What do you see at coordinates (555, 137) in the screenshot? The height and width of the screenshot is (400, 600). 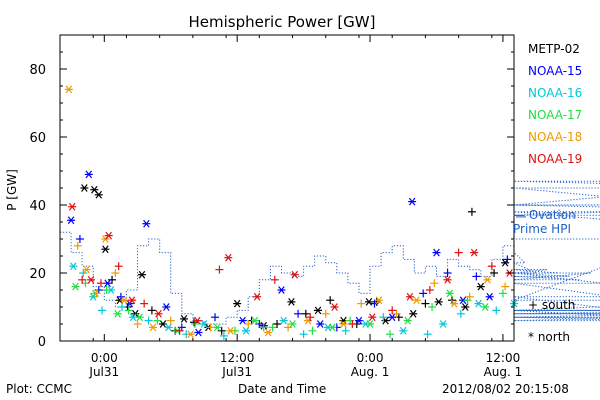 I see `legend-item-noaa-18: NOAA-18` at bounding box center [555, 137].